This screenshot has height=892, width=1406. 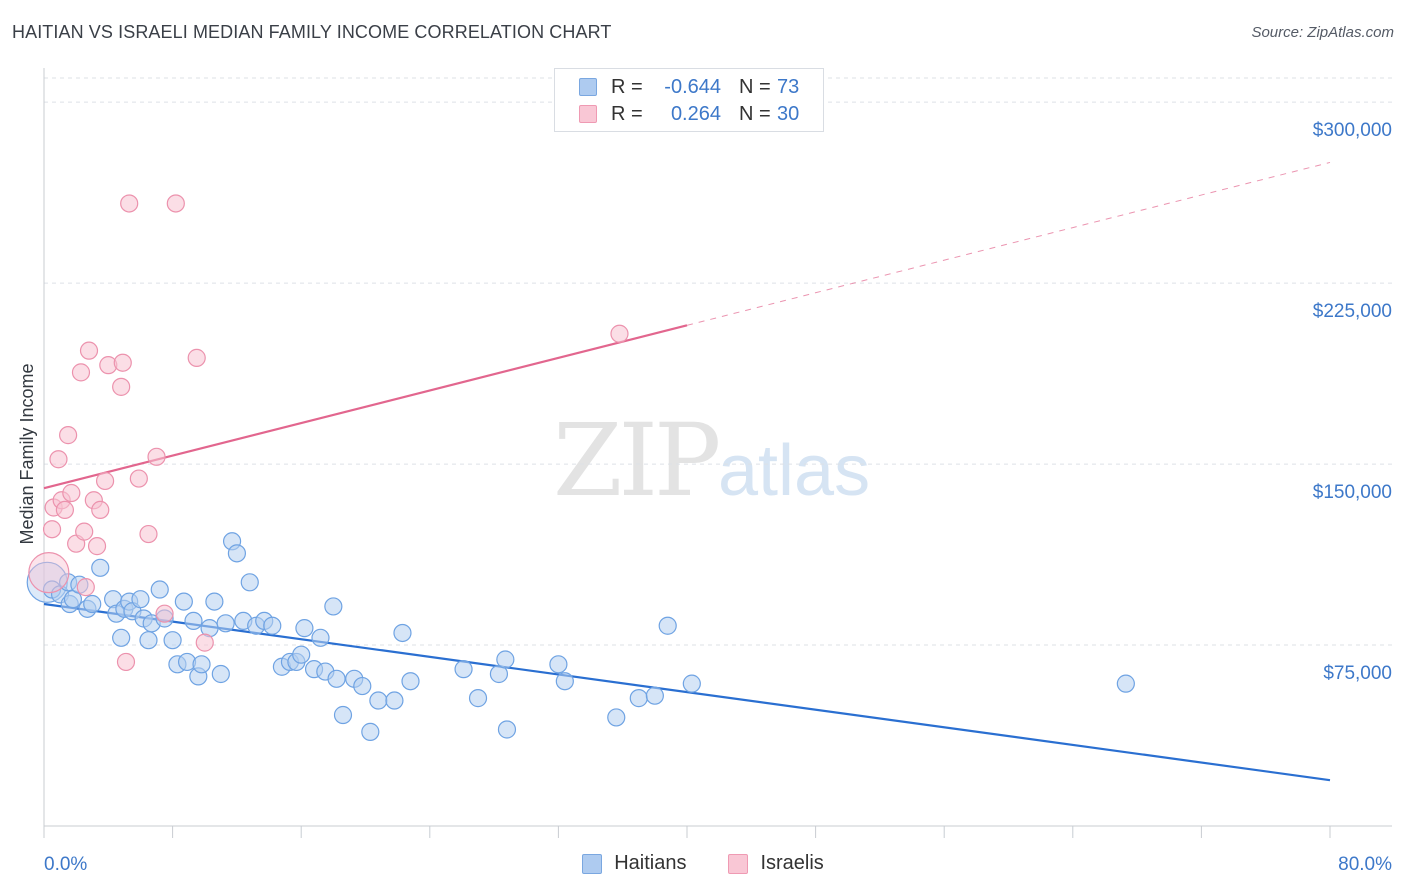 I want to click on legend-row-israelis: R = 0.264 N = 30, so click(x=689, y=114).